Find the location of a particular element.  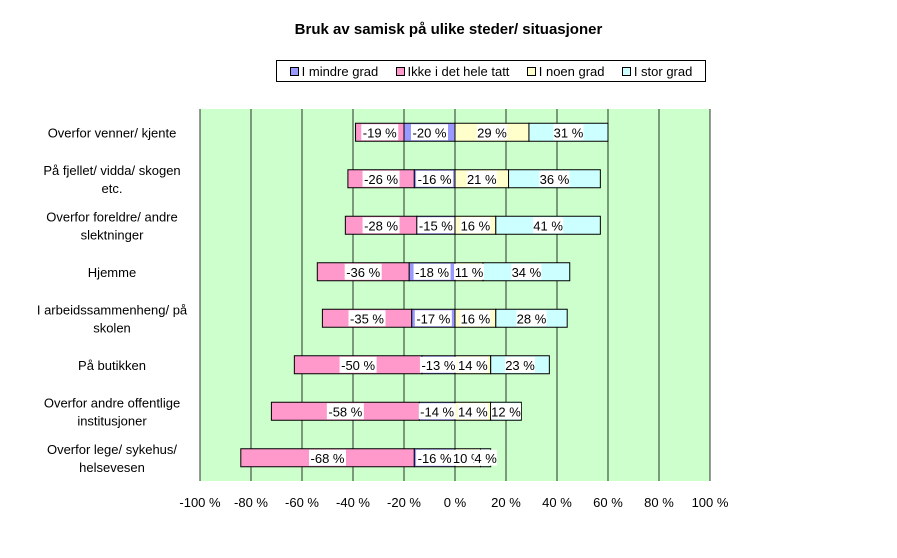

data-label: 23 % is located at coordinates (520, 365).